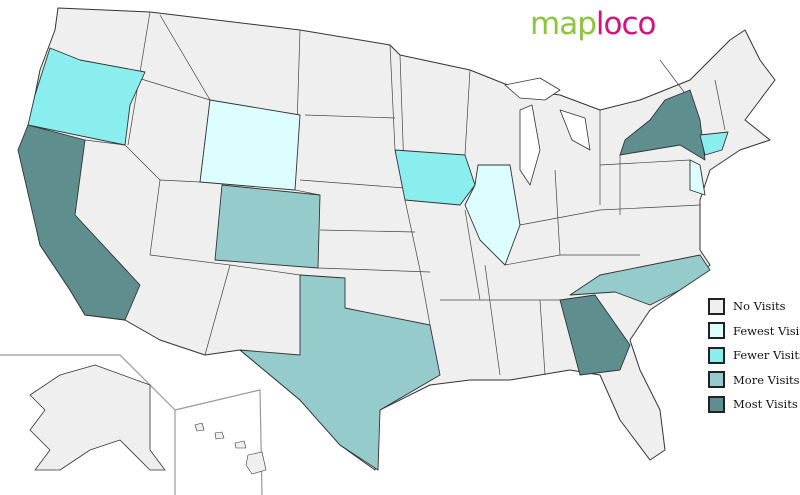 The height and width of the screenshot is (495, 800). I want to click on legend-label: No Visits, so click(759, 306).